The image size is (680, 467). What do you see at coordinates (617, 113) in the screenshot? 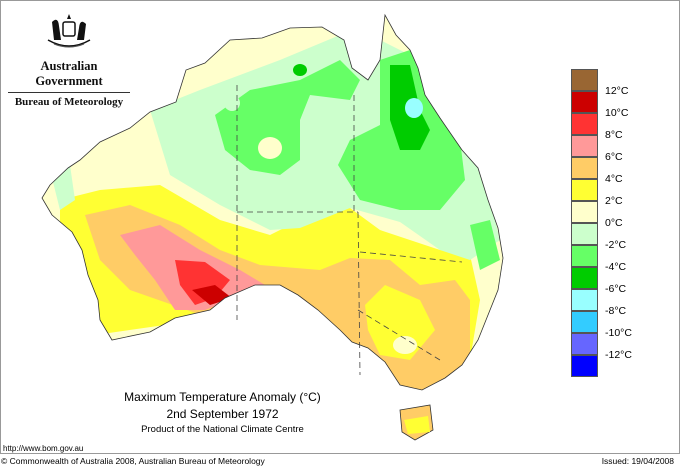
I see `legend-label: 10°C` at bounding box center [617, 113].